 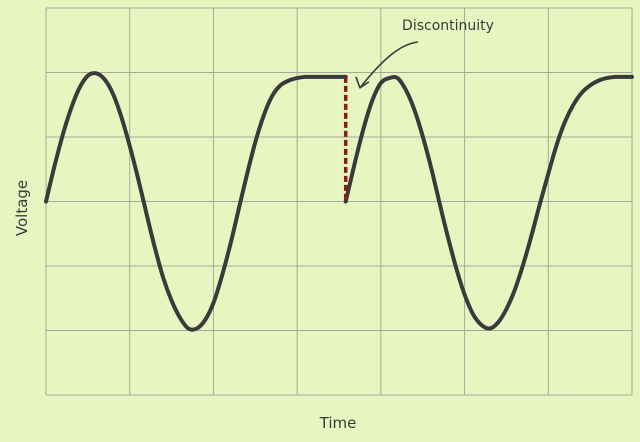 What do you see at coordinates (22, 208) in the screenshot?
I see `y-axis-label: Voltage` at bounding box center [22, 208].